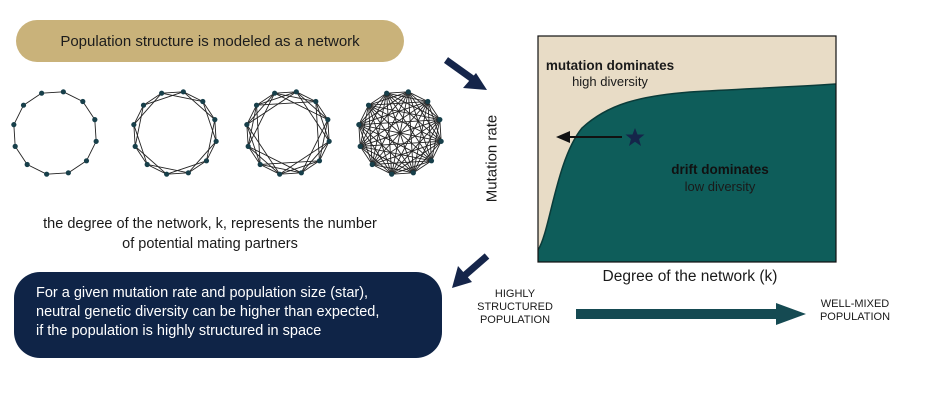 This screenshot has height=412, width=936. I want to click on mixed-line-1: WELL-MIXED, so click(855, 304).